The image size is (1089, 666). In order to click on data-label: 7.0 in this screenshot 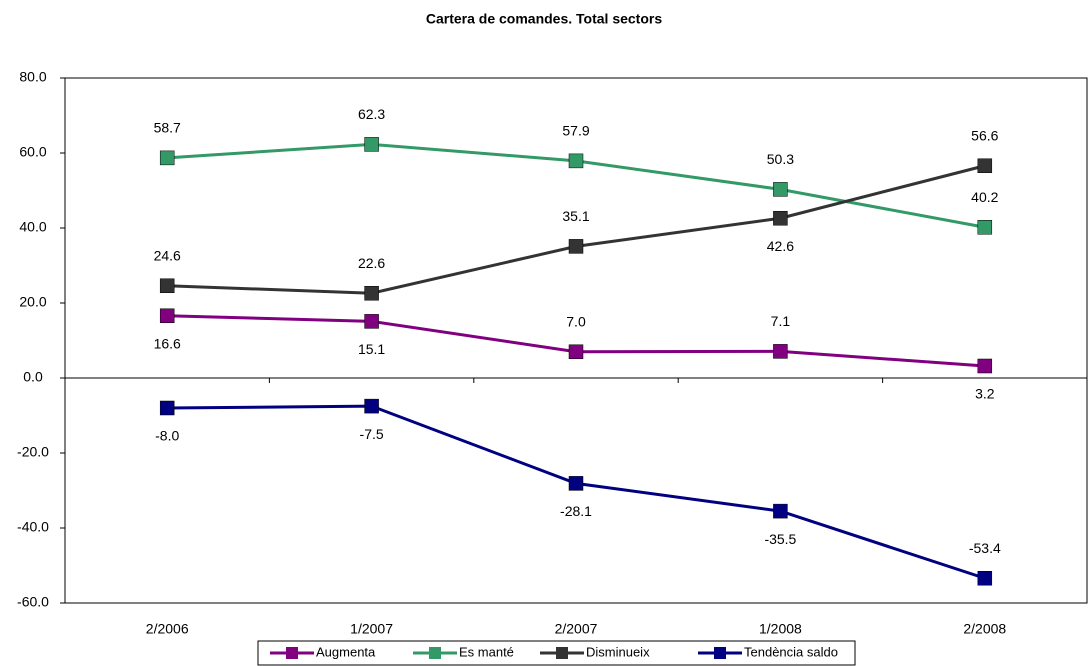, I will do `click(576, 321)`.